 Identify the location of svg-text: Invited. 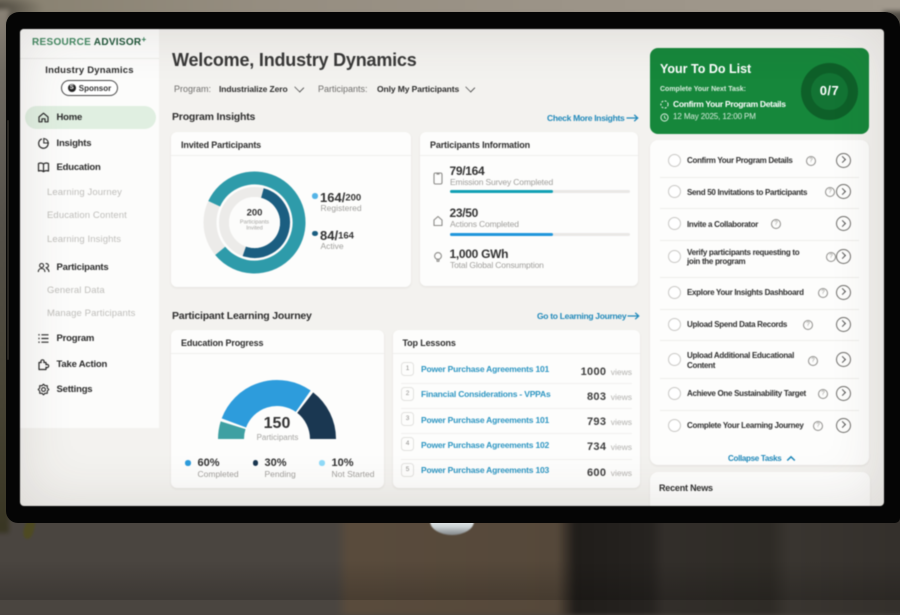
(254, 229).